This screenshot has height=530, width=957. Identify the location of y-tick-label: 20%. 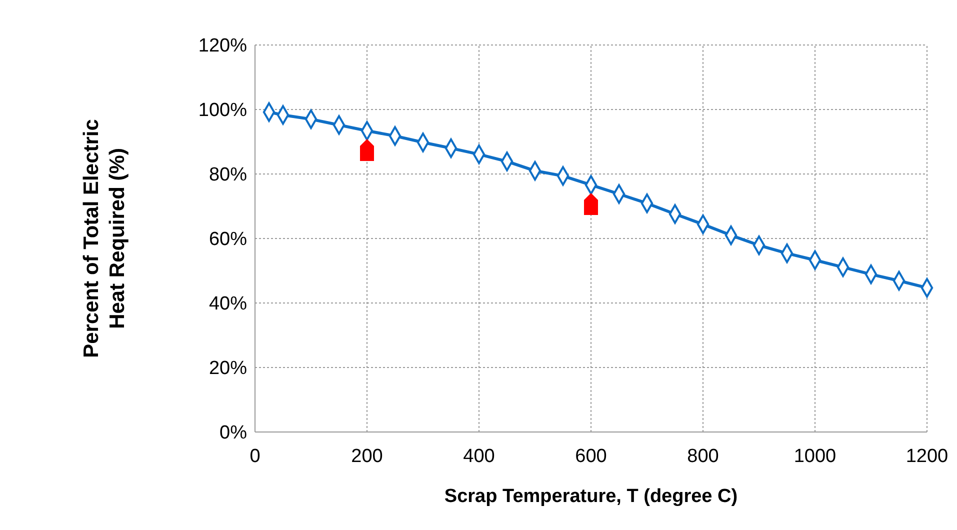
(228, 369).